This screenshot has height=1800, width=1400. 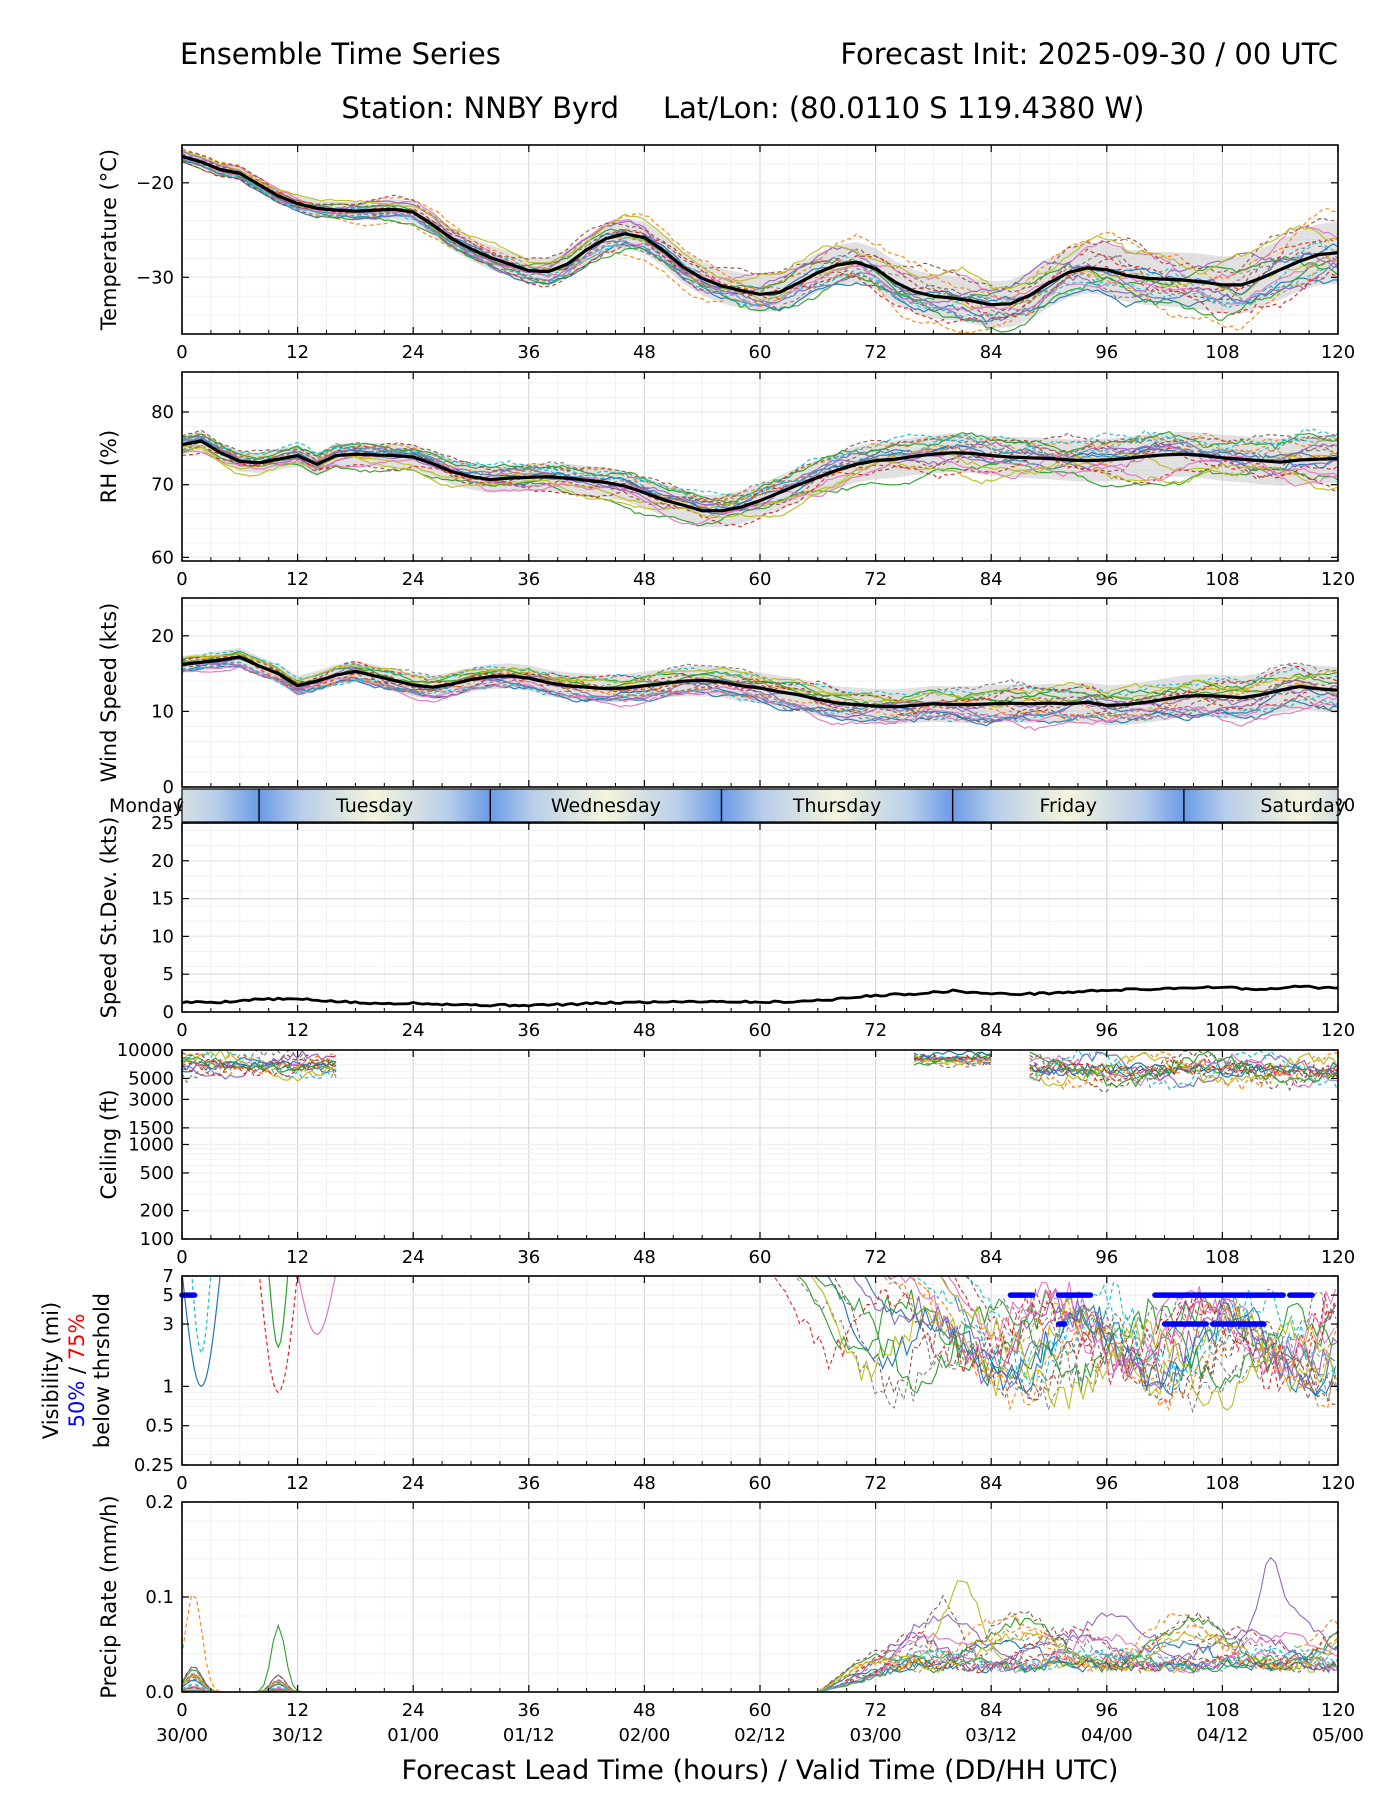 What do you see at coordinates (77, 1370) in the screenshot?
I see `threshold-sep: /` at bounding box center [77, 1370].